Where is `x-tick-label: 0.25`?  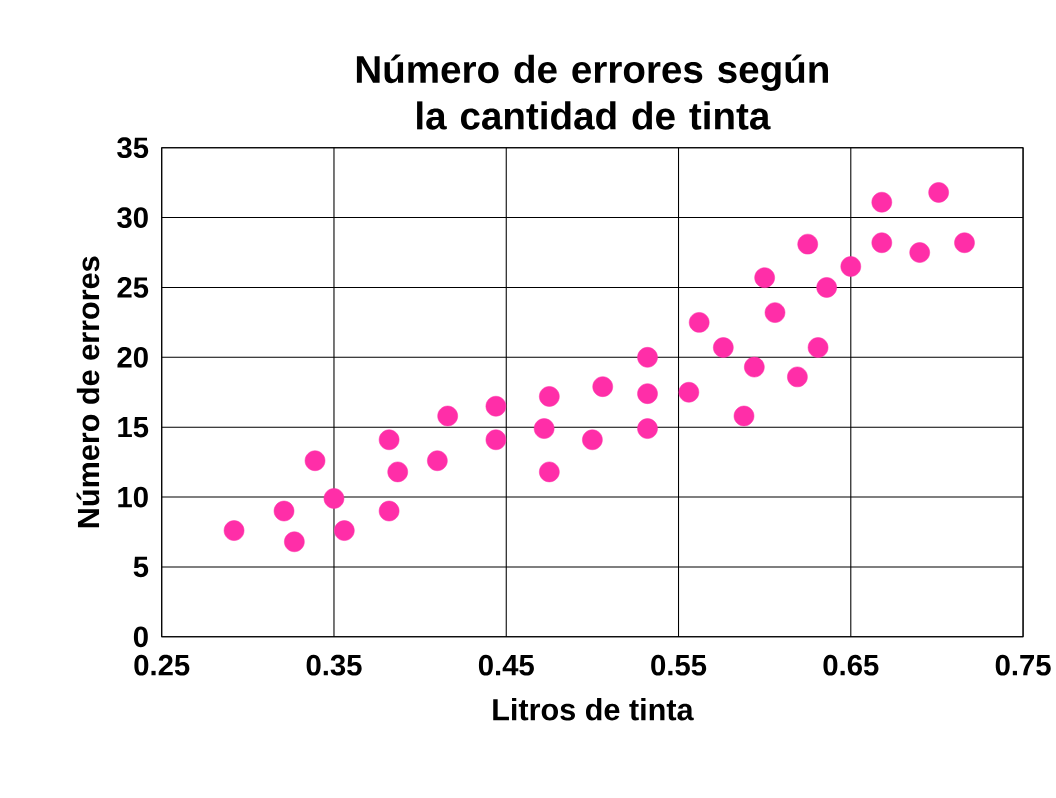
x-tick-label: 0.25 is located at coordinates (162, 665).